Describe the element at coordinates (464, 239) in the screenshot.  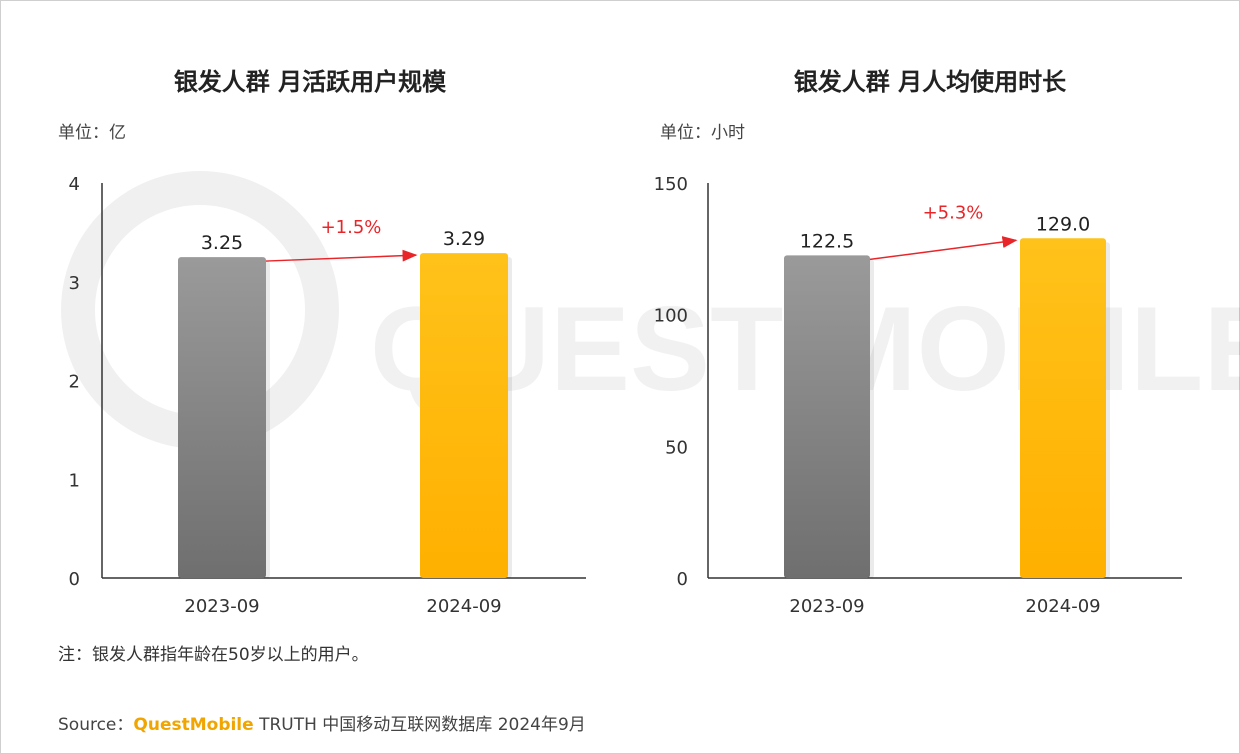
I see `bar-value-label: 3.29` at that location.